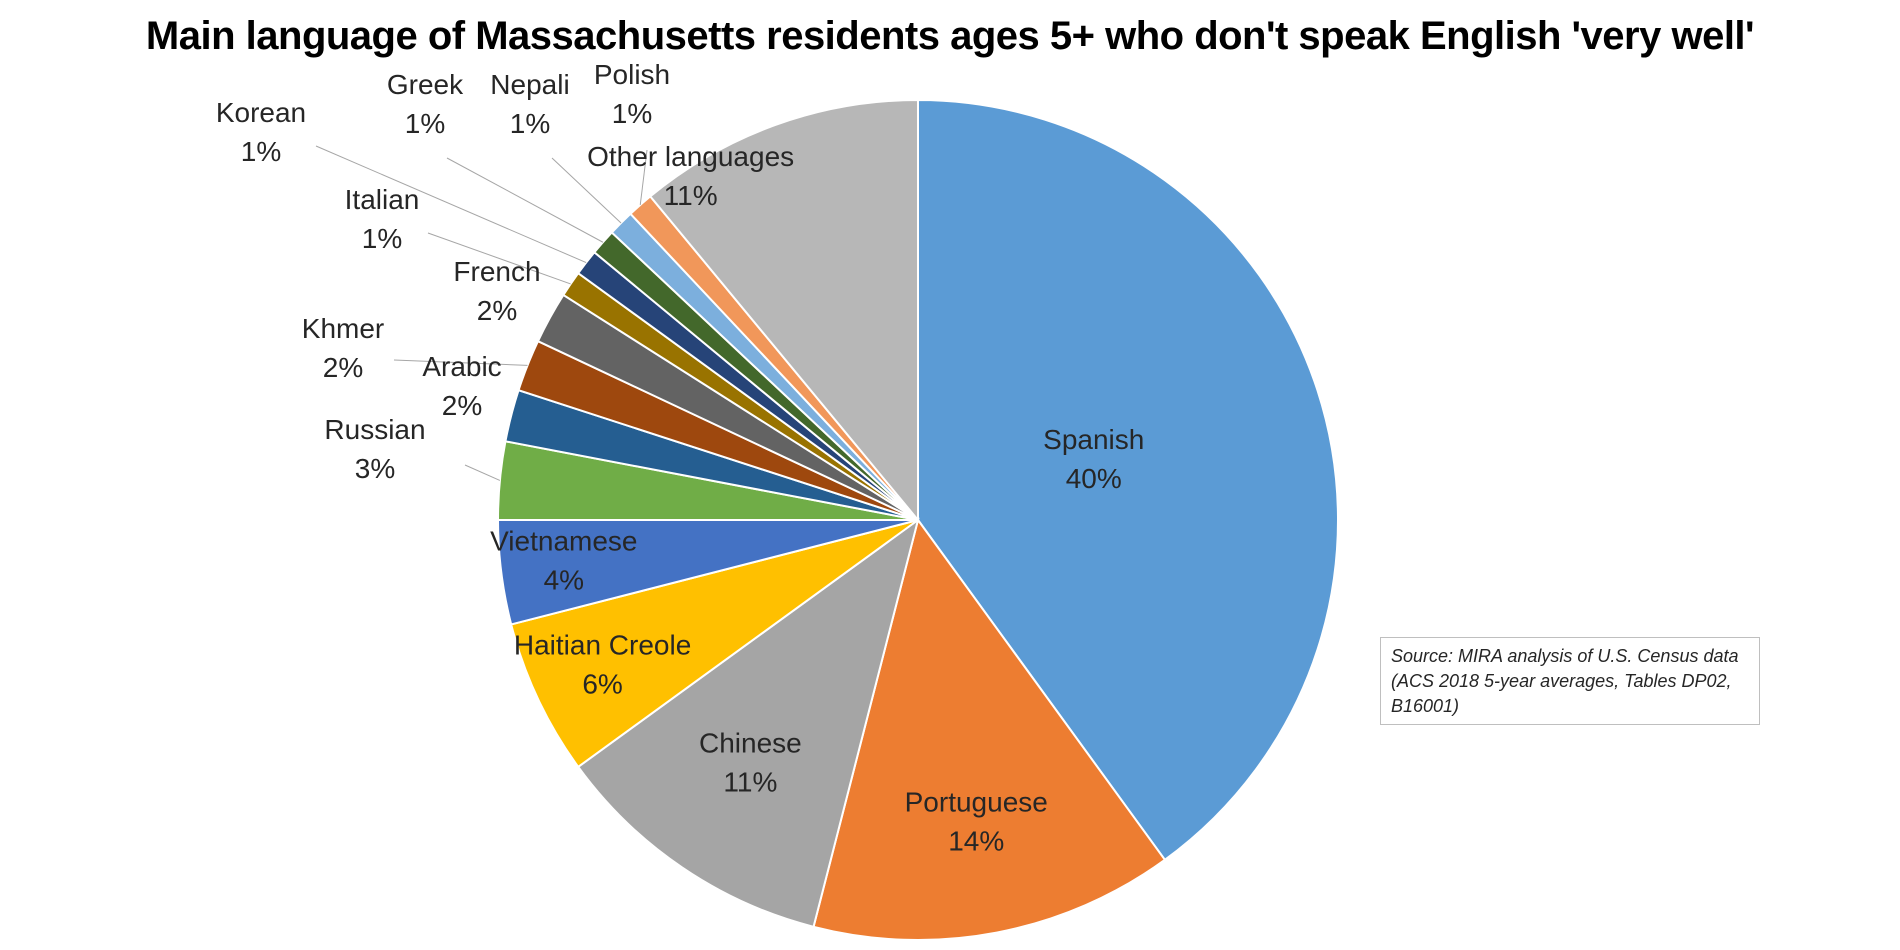 This screenshot has height=950, width=1900. Describe the element at coordinates (750, 782) in the screenshot. I see `slice-value-chinese: 11%` at that location.